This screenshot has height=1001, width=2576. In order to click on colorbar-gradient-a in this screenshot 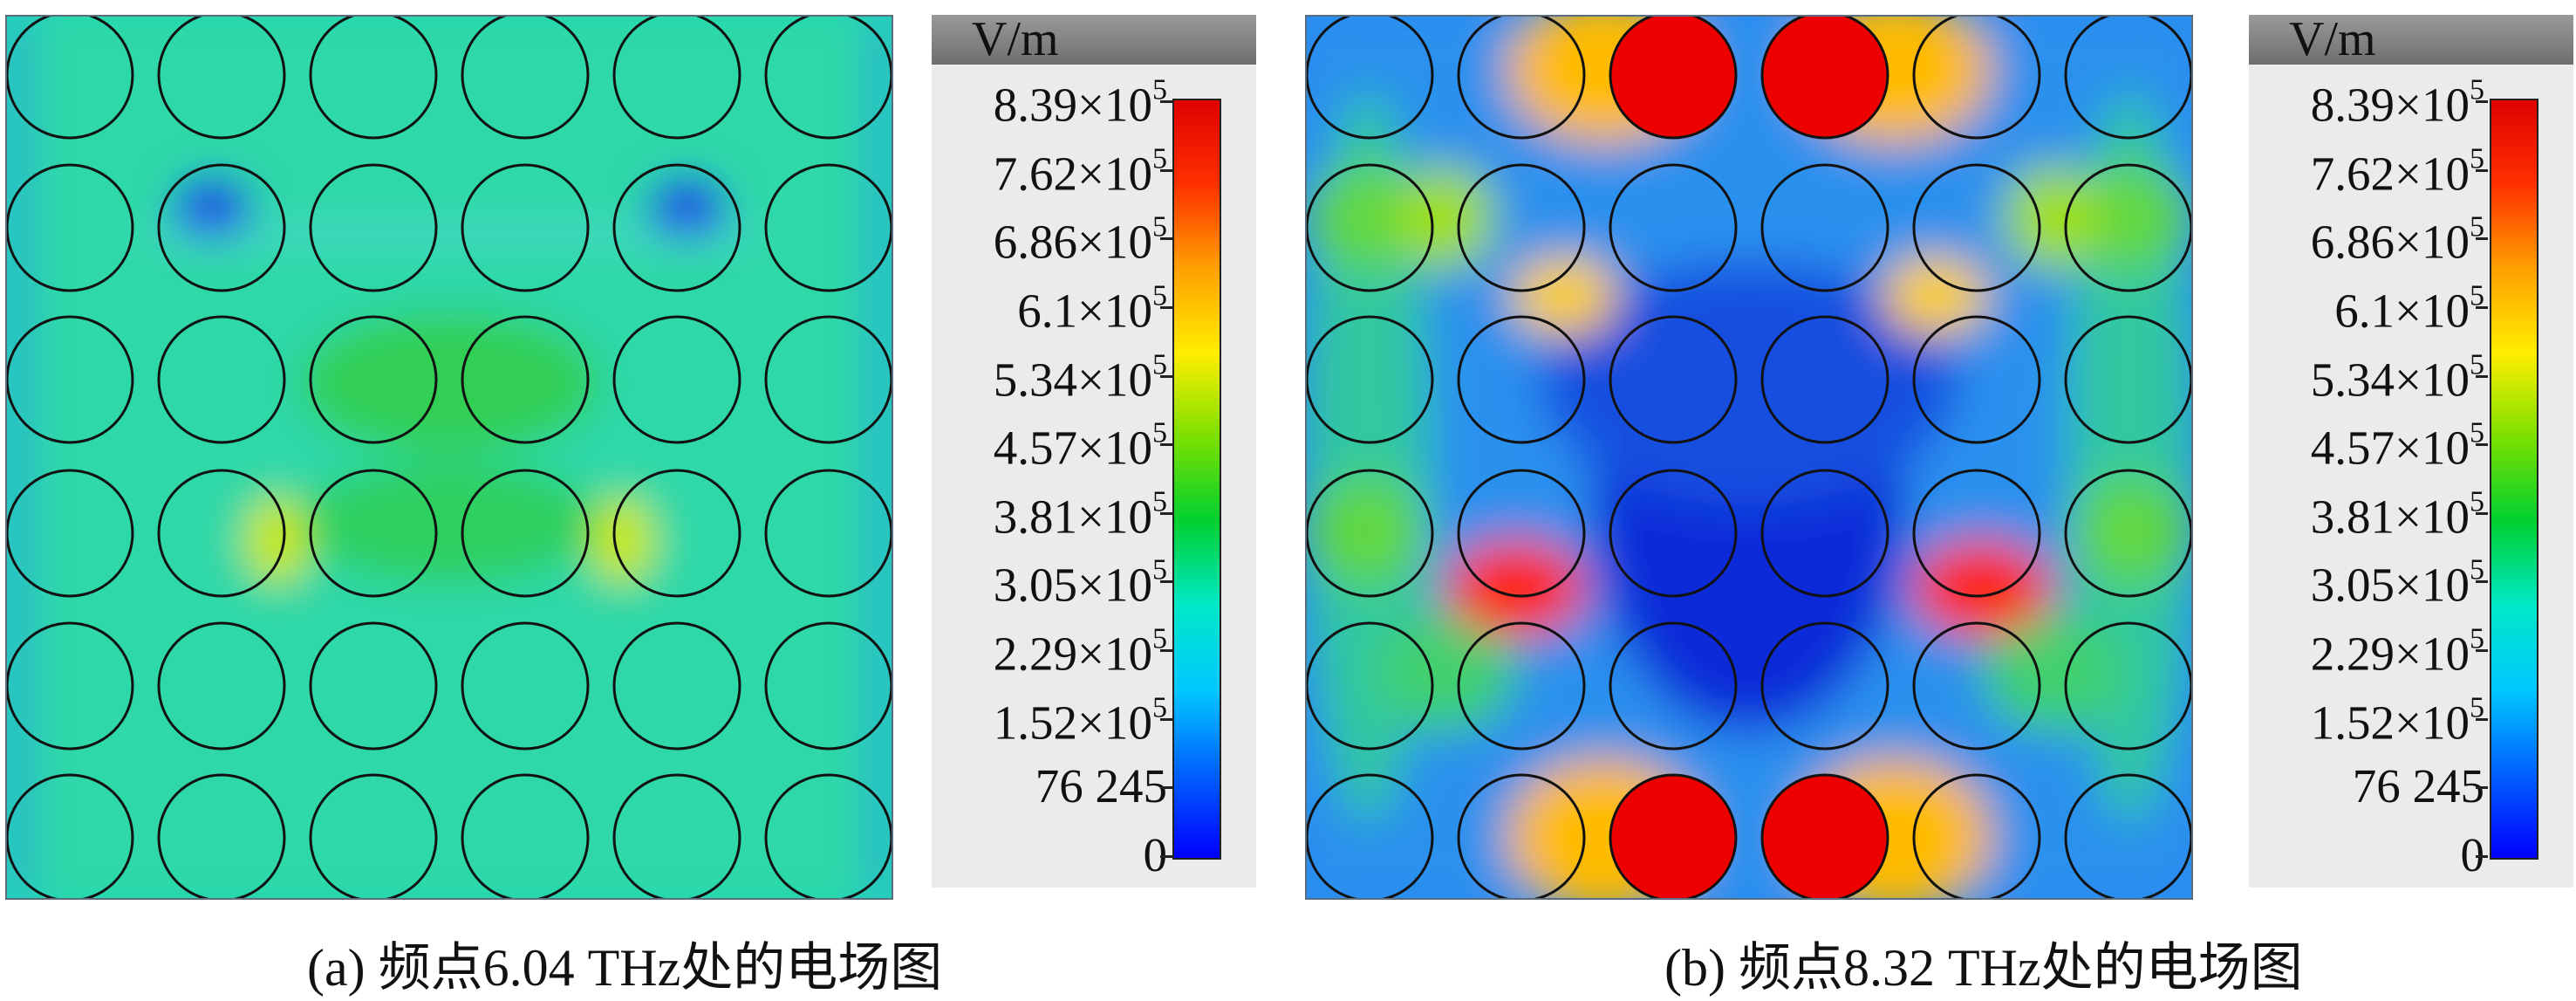, I will do `click(1196, 479)`.